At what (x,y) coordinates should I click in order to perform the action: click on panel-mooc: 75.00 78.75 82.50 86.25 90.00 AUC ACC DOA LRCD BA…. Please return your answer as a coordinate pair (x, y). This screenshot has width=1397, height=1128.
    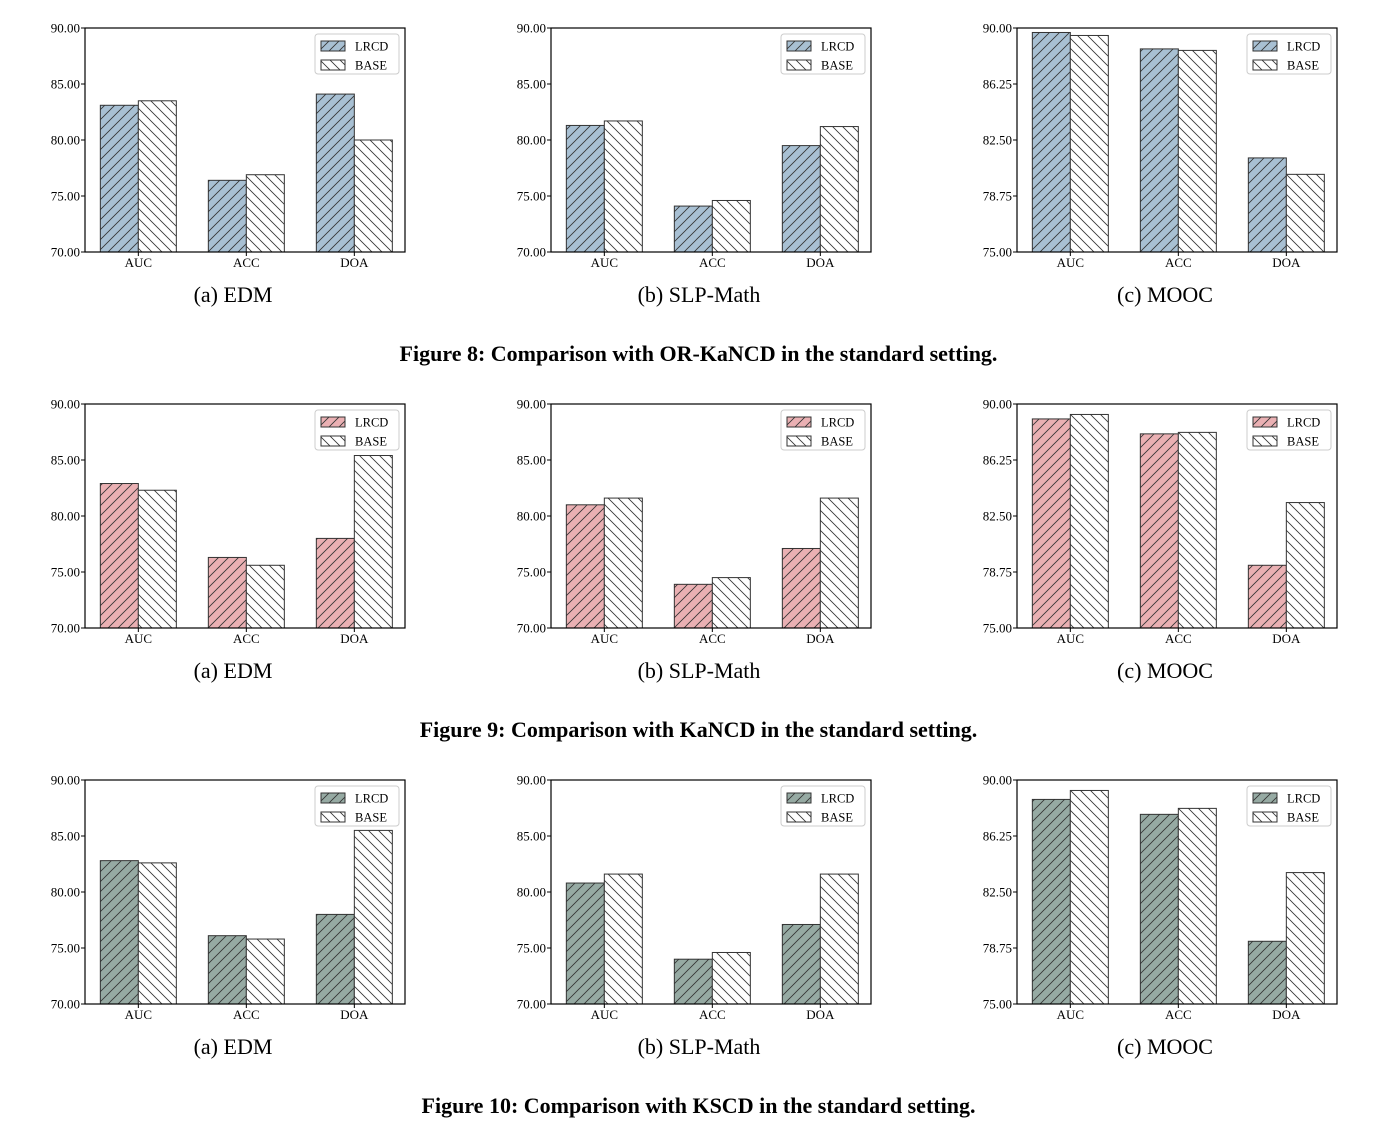
    Looking at the image, I should click on (1164, 912).